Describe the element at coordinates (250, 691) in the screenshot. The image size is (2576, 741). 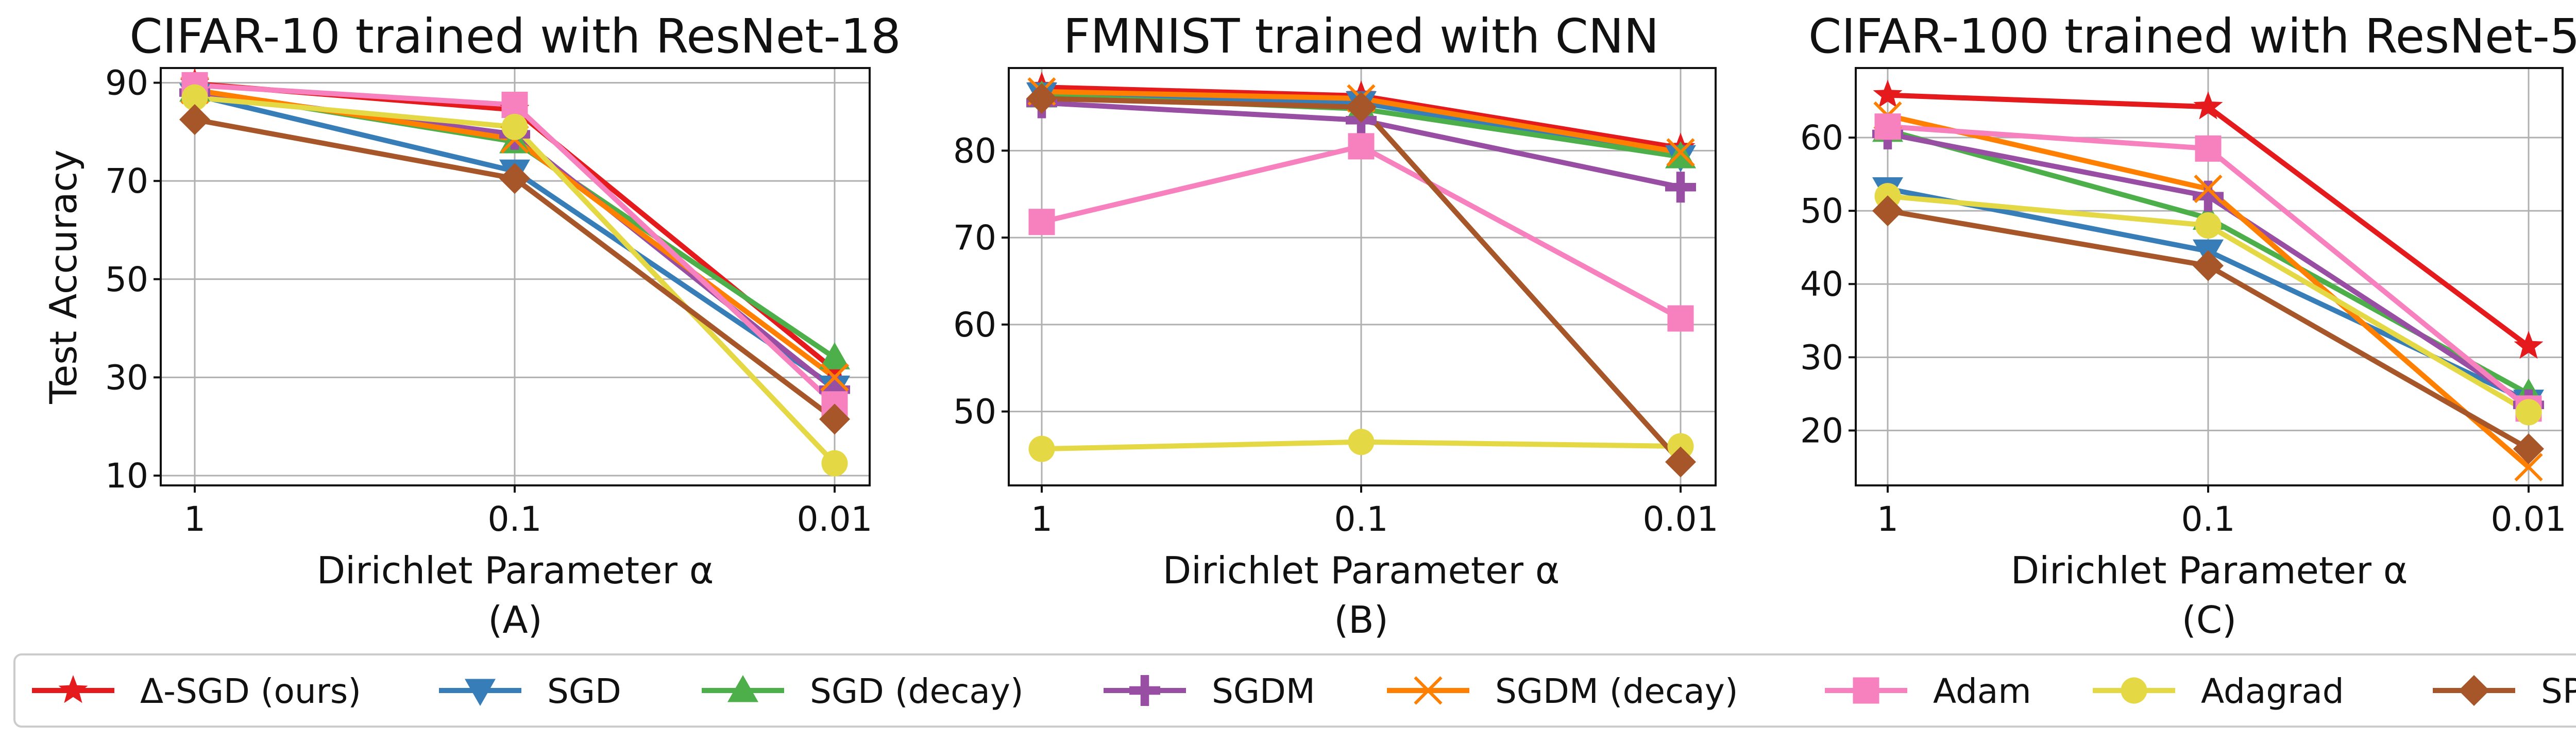
I see `legend-label: Δ-SGD (ours)` at that location.